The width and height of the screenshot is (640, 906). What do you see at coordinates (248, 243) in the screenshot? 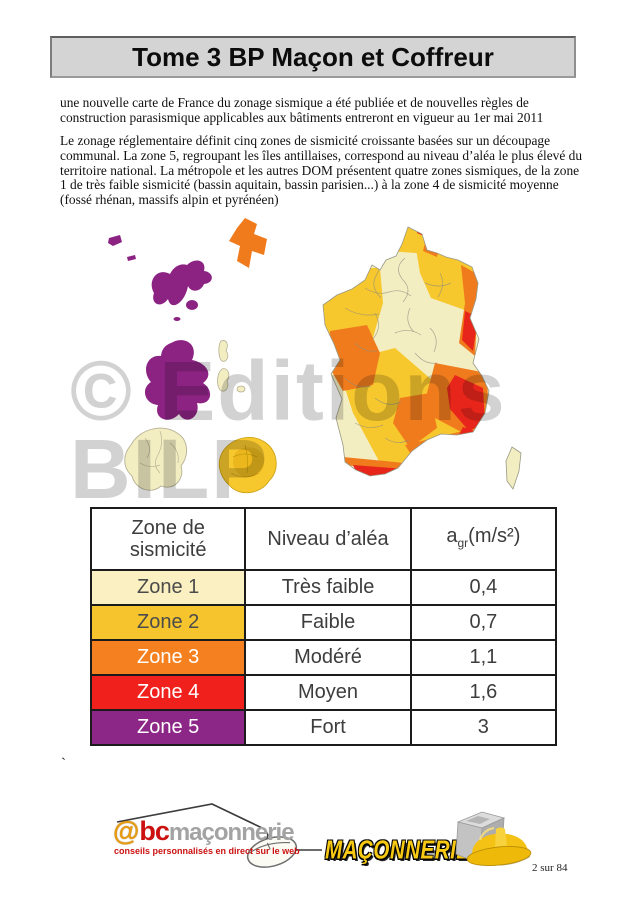
I see `mayotte-island` at bounding box center [248, 243].